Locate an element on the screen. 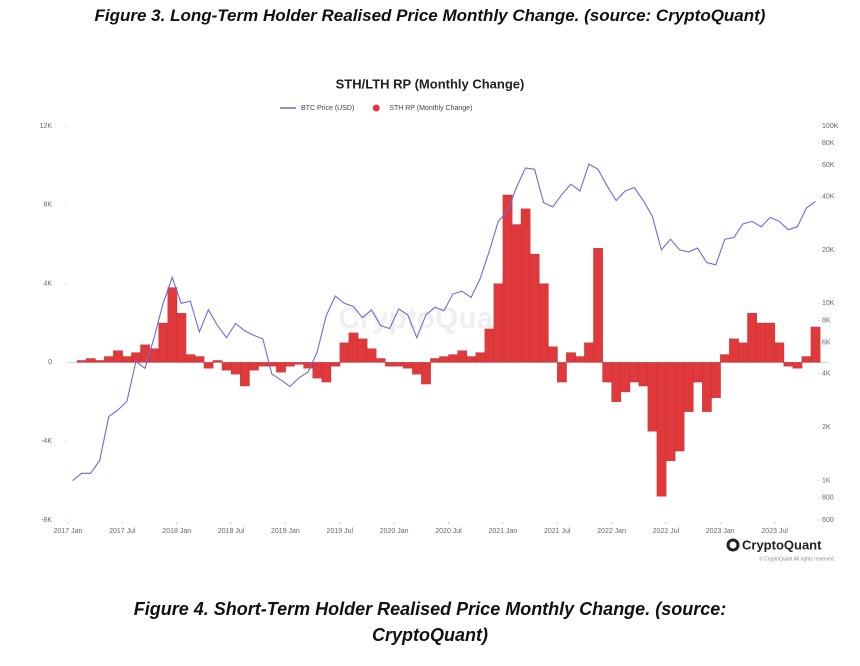  y2-tick-label: 100K is located at coordinates (830, 126).